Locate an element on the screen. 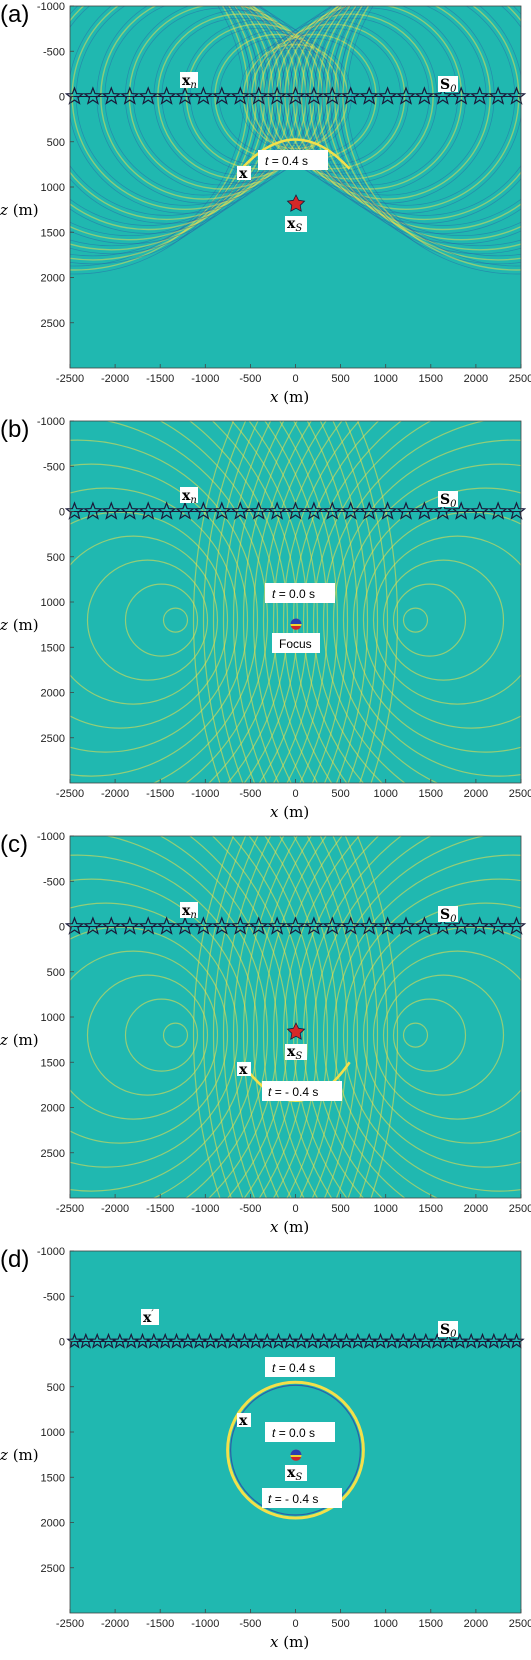 This screenshot has height=1660, width=531. panel-label: (c) is located at coordinates (14, 844).